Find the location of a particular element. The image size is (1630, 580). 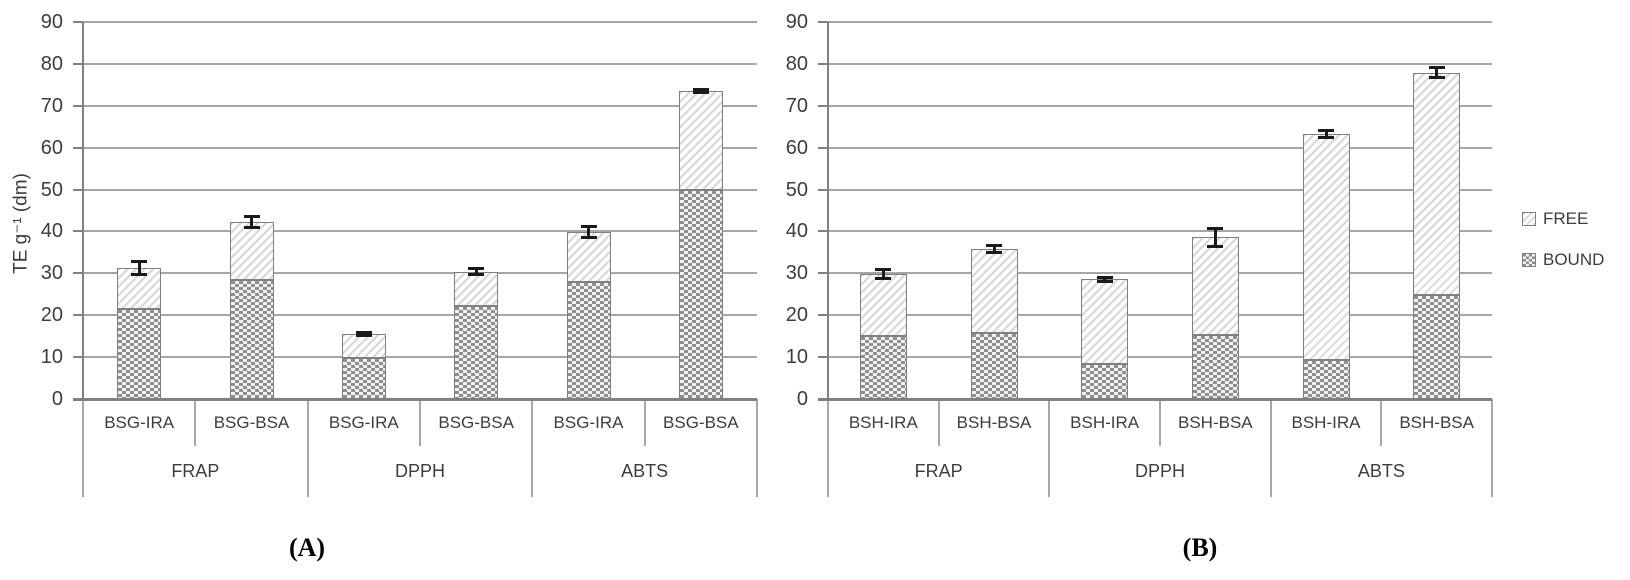

legend-item-bound: BOUND is located at coordinates (1563, 260).